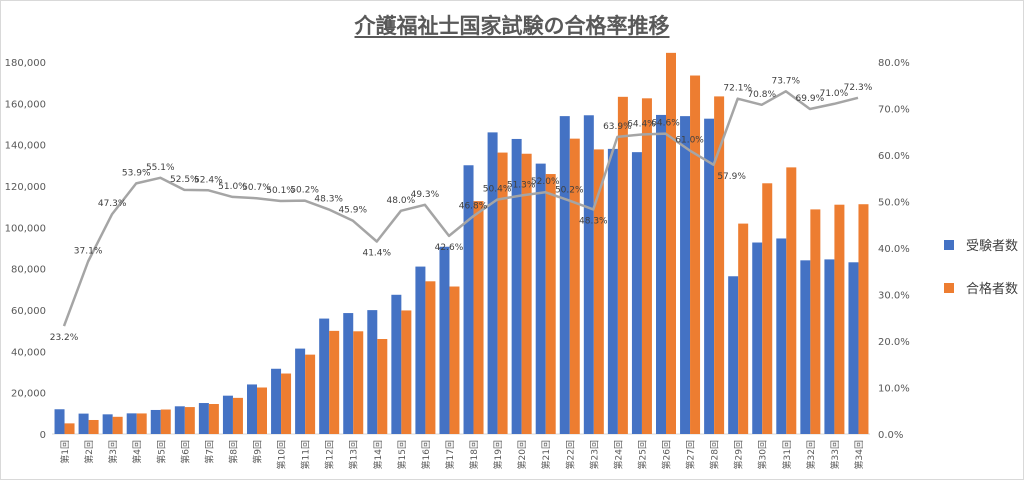 The width and height of the screenshot is (1024, 480). What do you see at coordinates (160, 168) in the screenshot?
I see `line-data-label: 55.1%` at bounding box center [160, 168].